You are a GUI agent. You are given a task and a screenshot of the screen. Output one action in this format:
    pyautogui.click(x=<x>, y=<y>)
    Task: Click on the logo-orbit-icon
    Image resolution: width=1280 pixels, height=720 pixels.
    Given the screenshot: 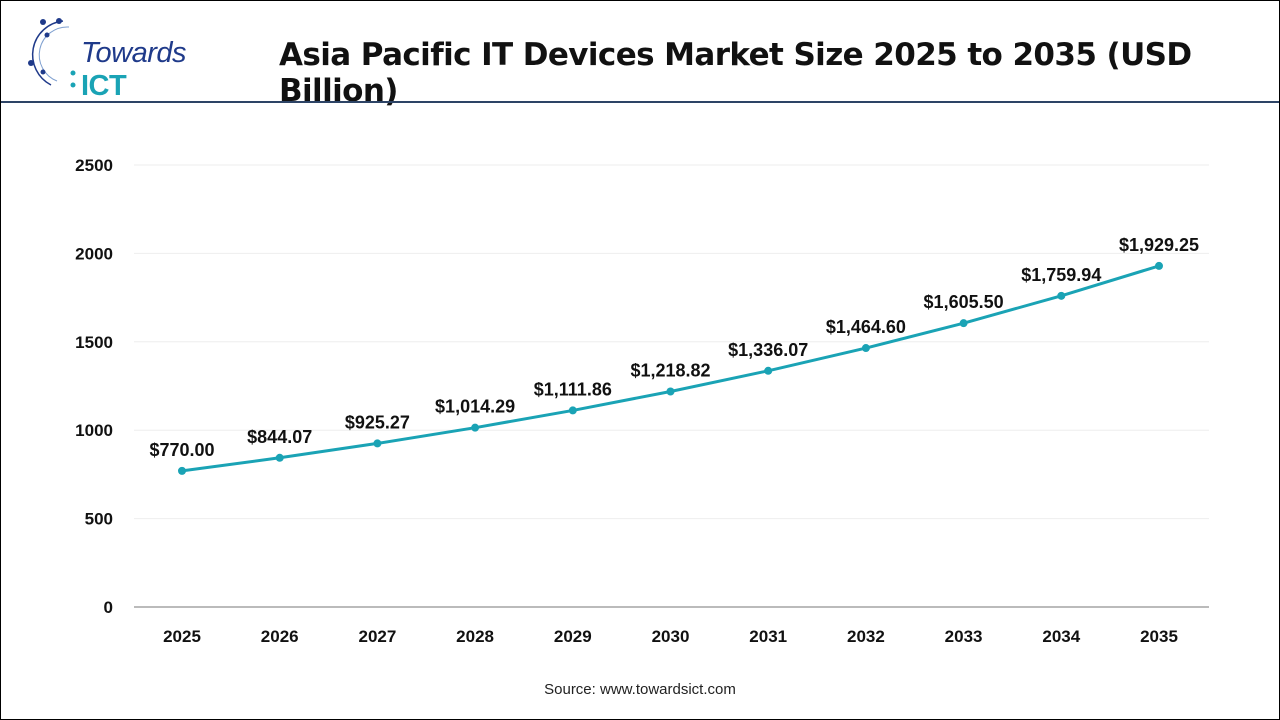 What is the action you would take?
    pyautogui.click(x=52, y=53)
    